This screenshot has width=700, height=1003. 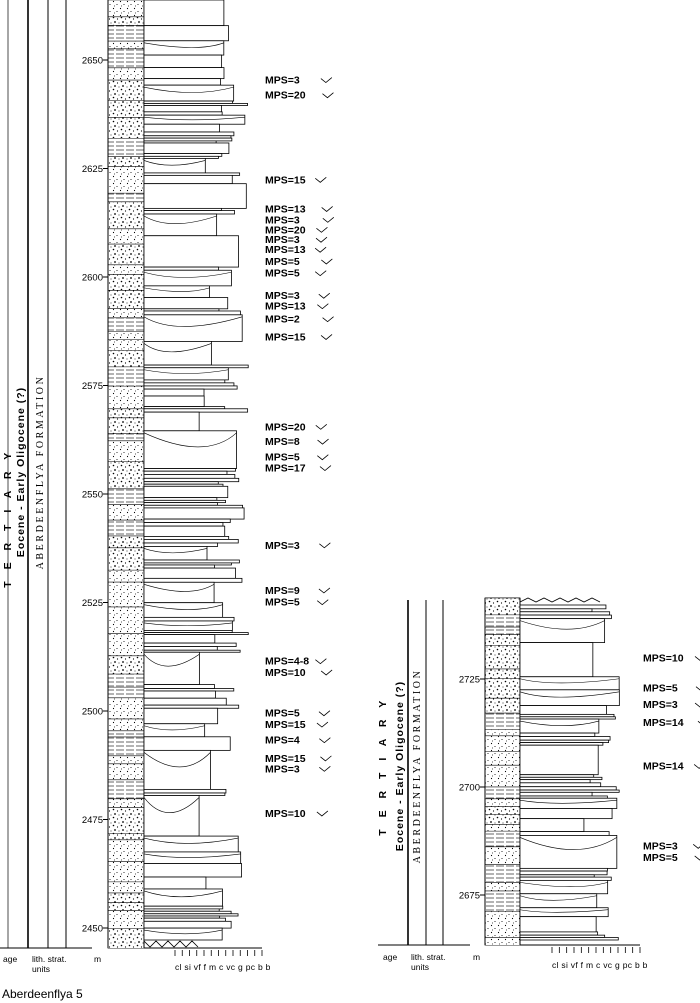 What do you see at coordinates (8, 517) in the screenshot?
I see `left-age-label: T E R T I A R Y` at bounding box center [8, 517].